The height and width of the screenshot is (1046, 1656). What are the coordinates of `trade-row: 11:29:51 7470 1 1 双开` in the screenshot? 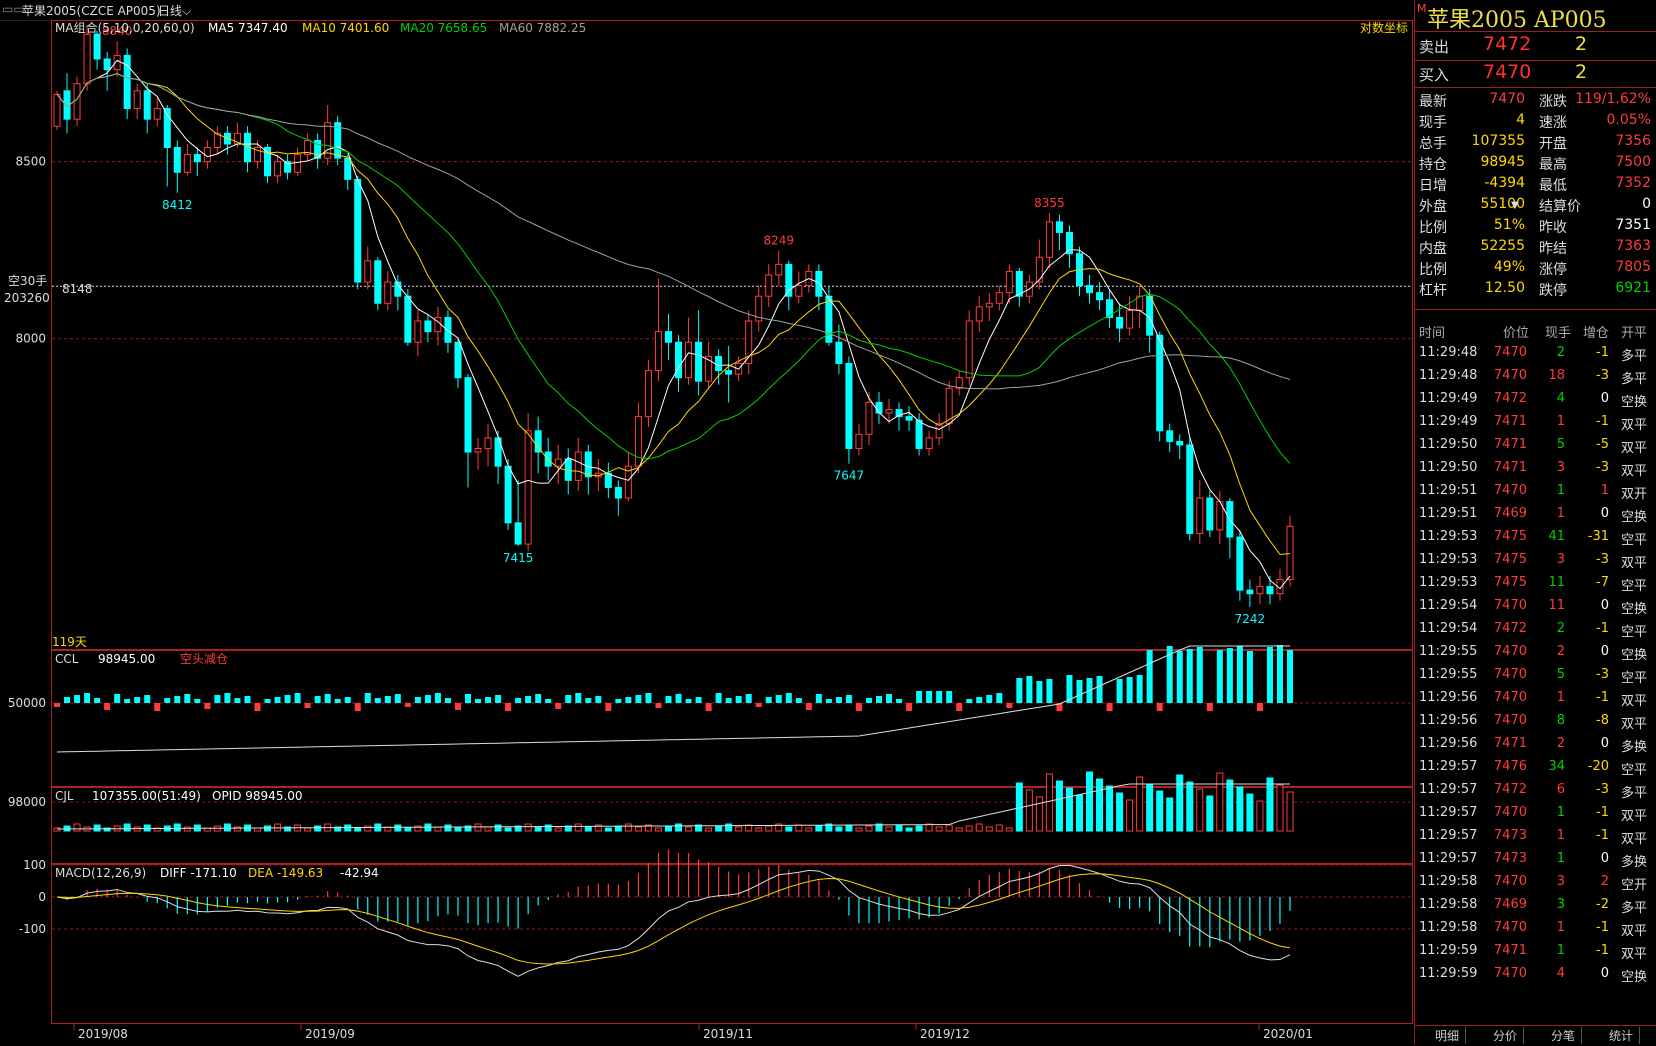 It's located at (1535, 492).